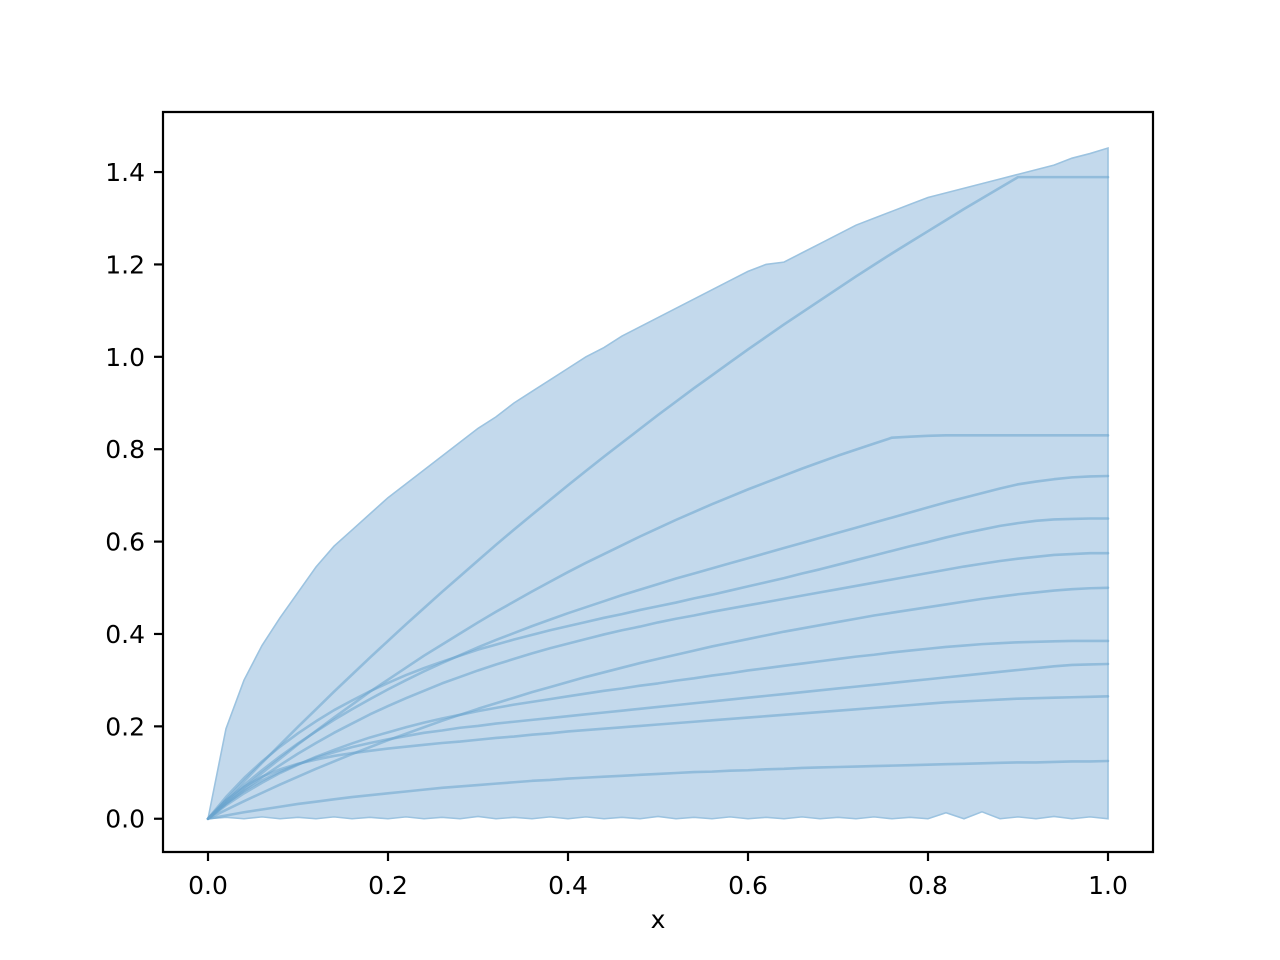 The image size is (1280, 960). Describe the element at coordinates (658, 876) in the screenshot. I see `x-axis-ticks: 0.0 0.2 0.4 0.6 0.8 1.0` at that location.